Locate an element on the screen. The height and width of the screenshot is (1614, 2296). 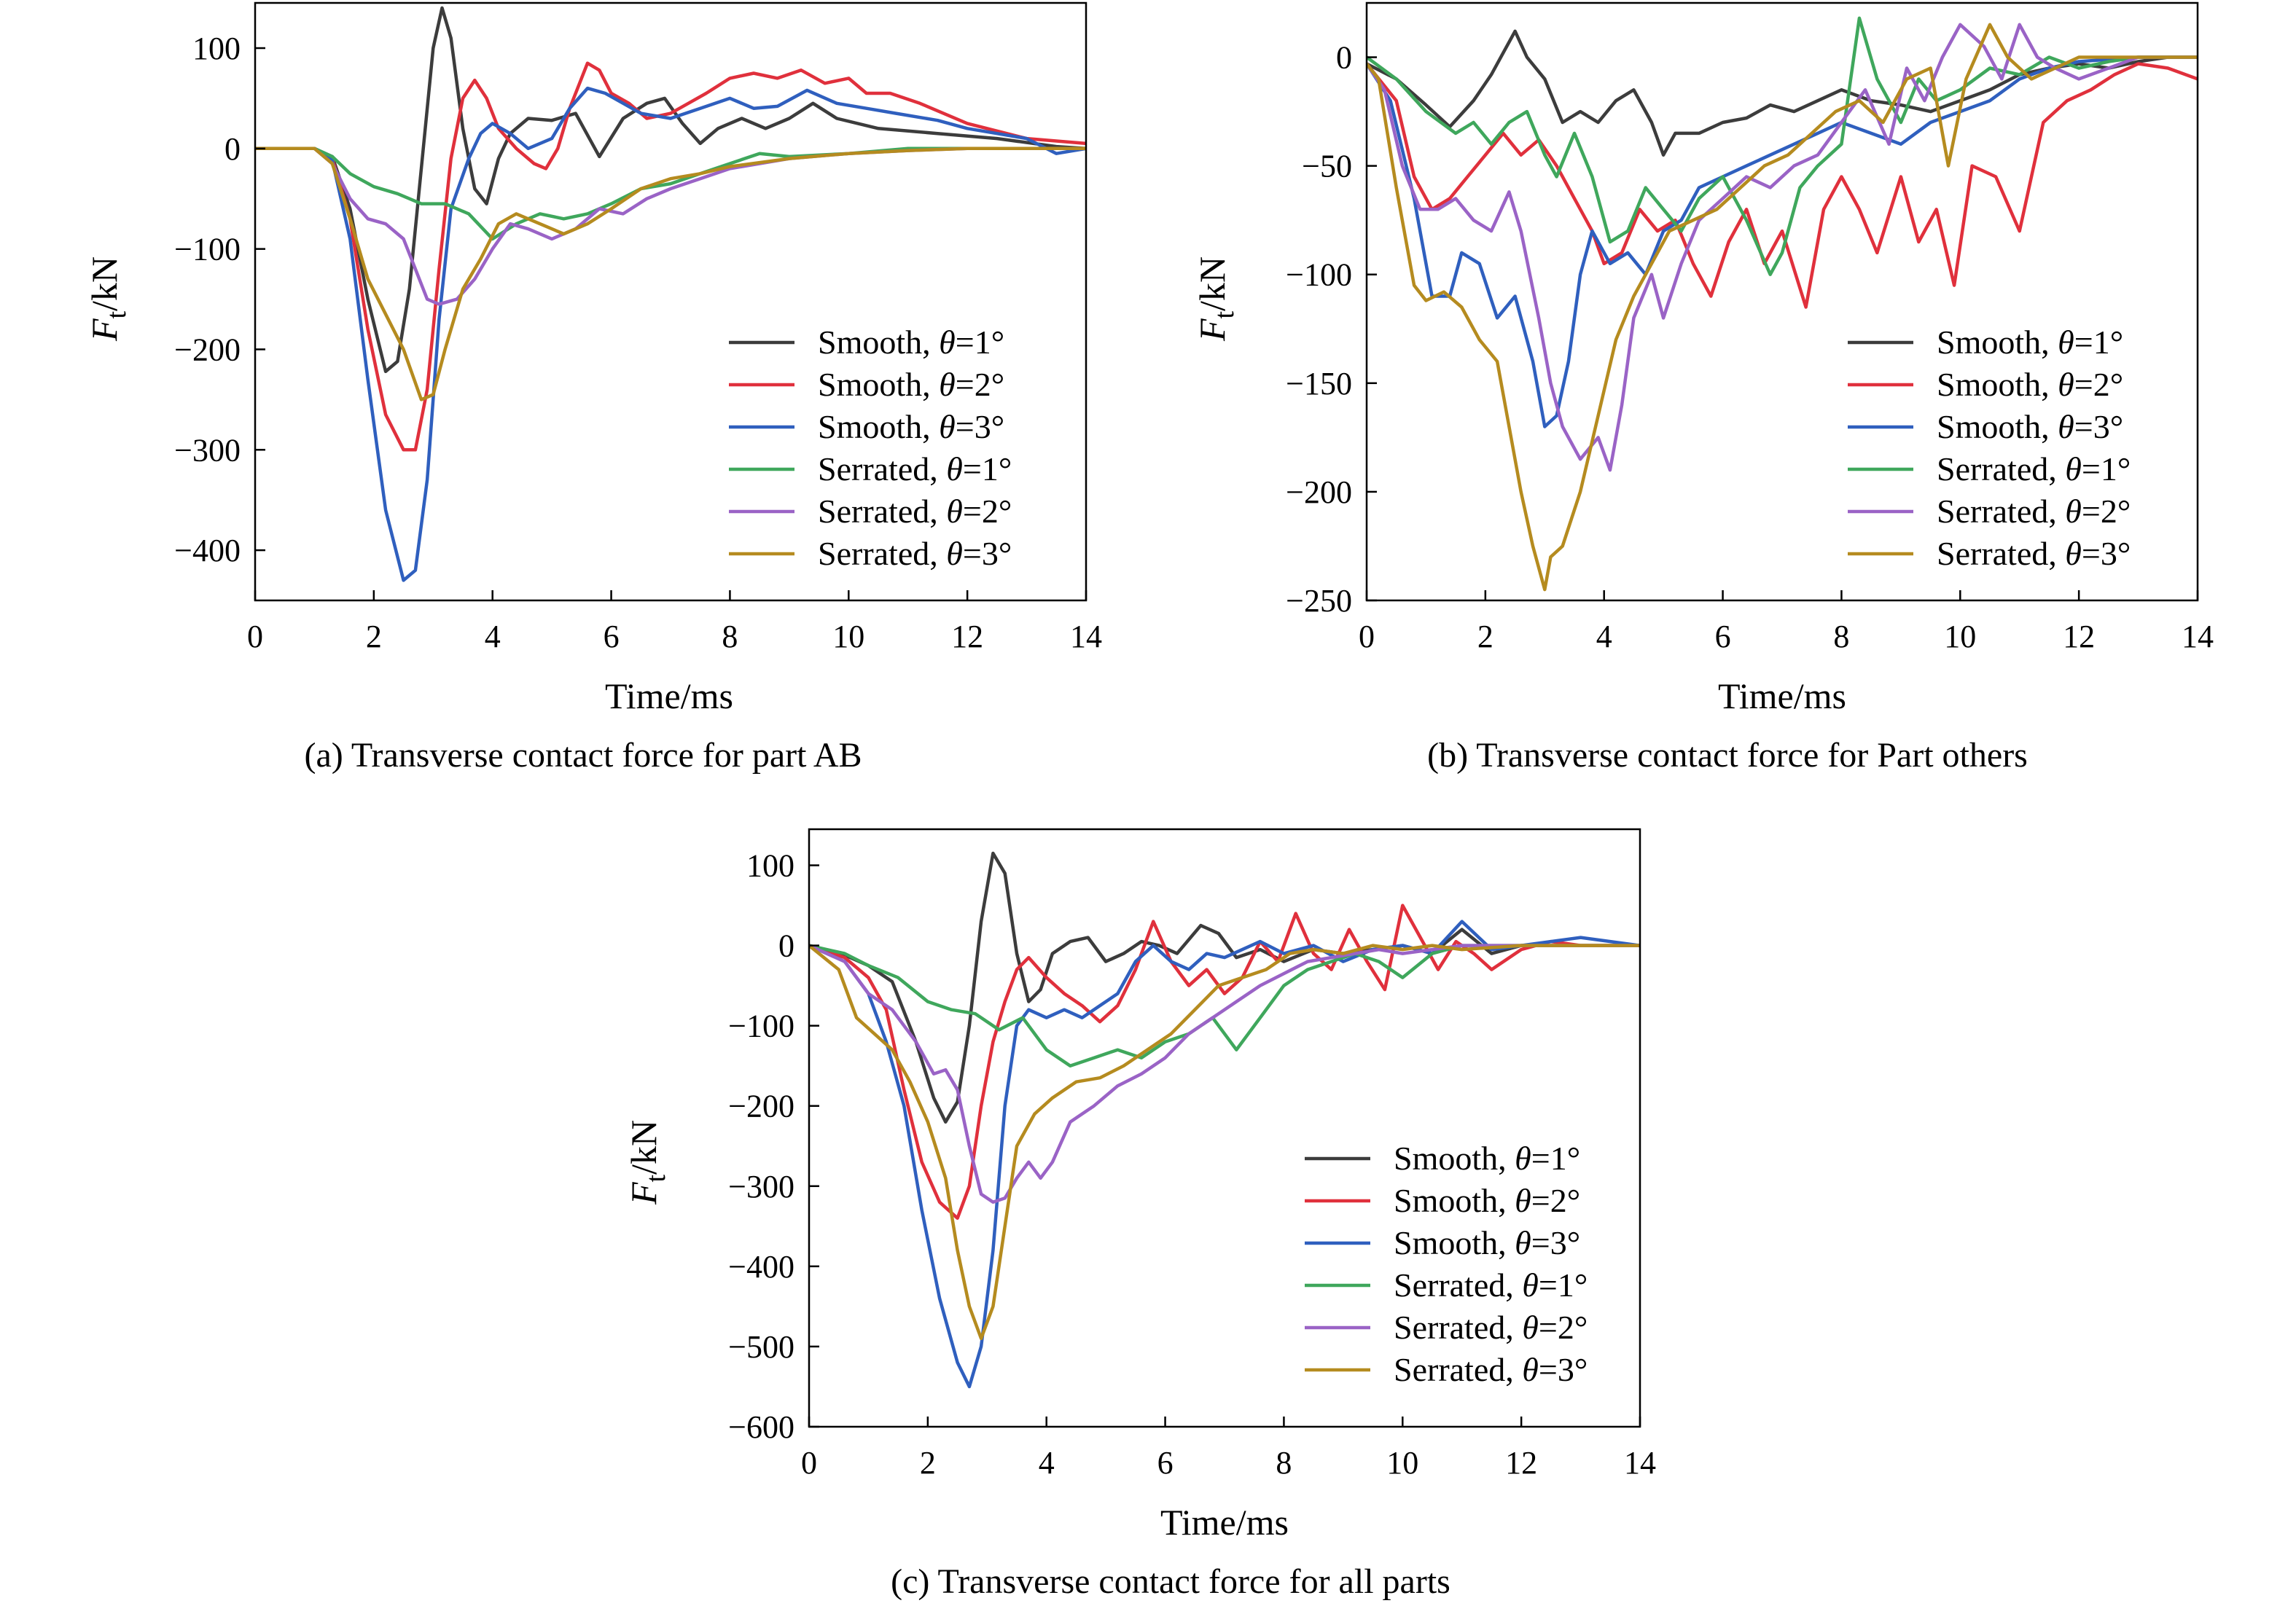
y-tick-label: −300 is located at coordinates (207, 450).